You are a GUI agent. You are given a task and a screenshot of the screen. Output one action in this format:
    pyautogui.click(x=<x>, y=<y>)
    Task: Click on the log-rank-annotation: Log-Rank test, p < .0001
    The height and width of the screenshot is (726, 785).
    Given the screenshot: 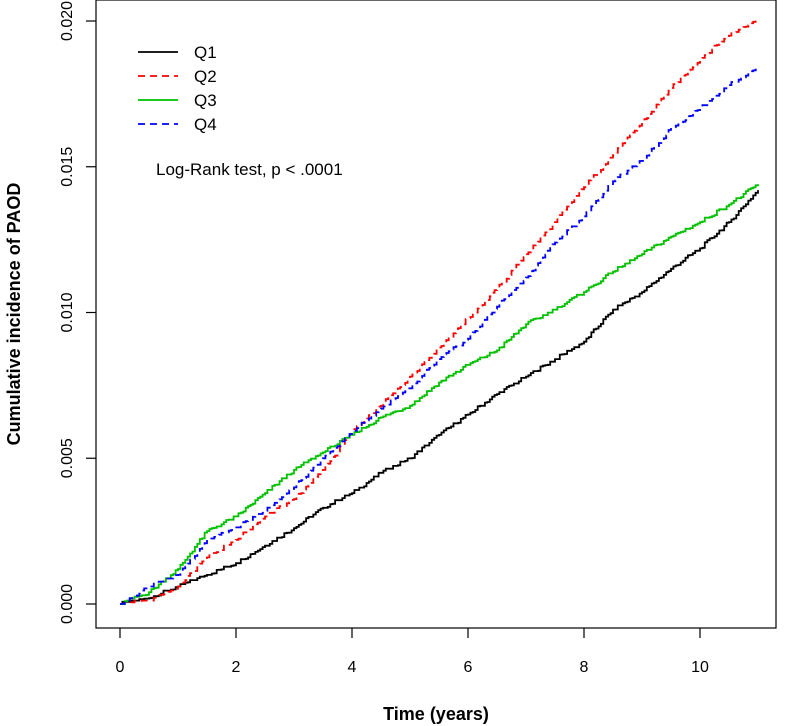 What is the action you would take?
    pyautogui.click(x=249, y=169)
    